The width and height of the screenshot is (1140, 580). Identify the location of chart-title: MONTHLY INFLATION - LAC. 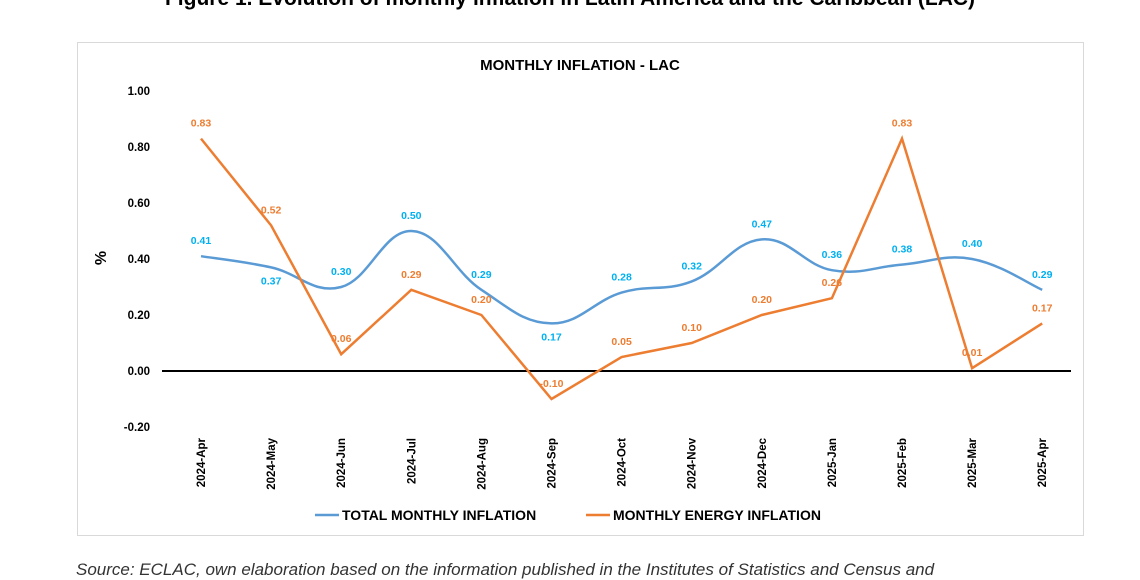
(580, 65).